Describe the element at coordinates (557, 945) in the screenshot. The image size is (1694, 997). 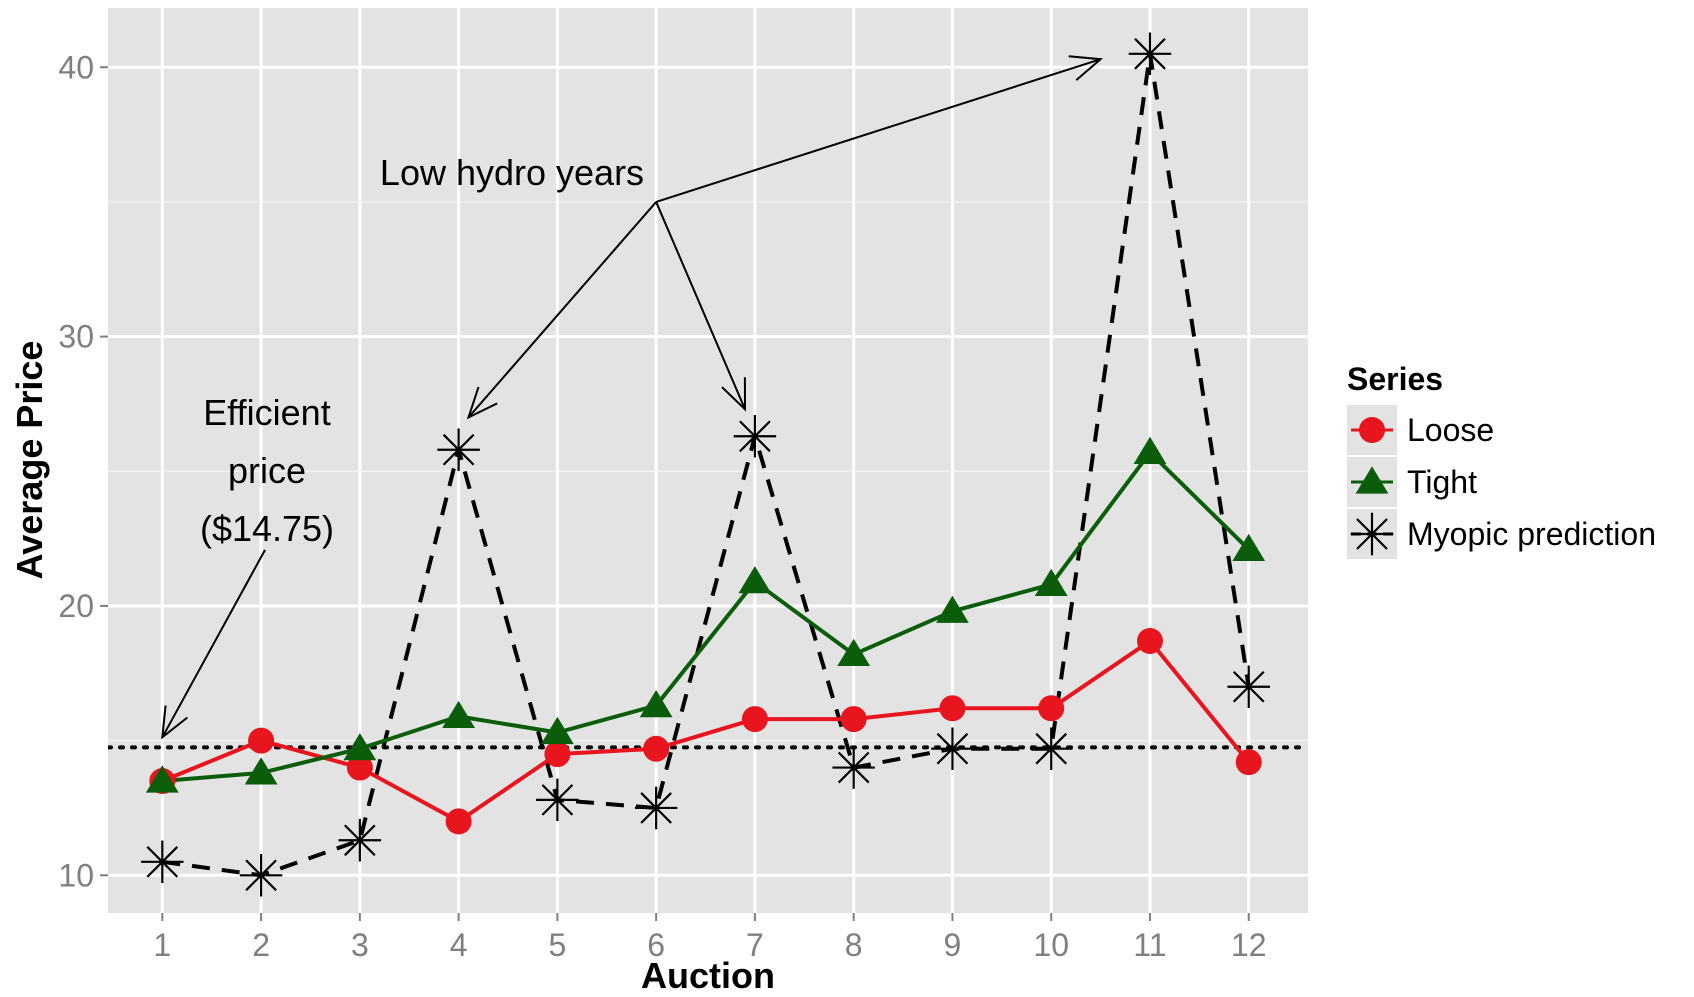
I see `x-tick-label: 5` at that location.